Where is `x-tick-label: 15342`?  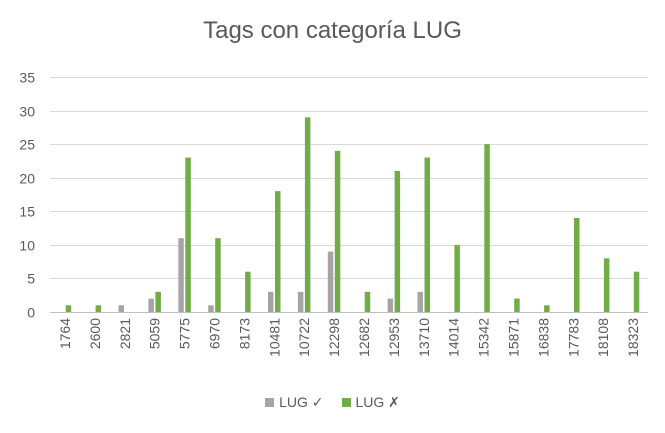 x-tick-label: 15342 is located at coordinates (484, 337).